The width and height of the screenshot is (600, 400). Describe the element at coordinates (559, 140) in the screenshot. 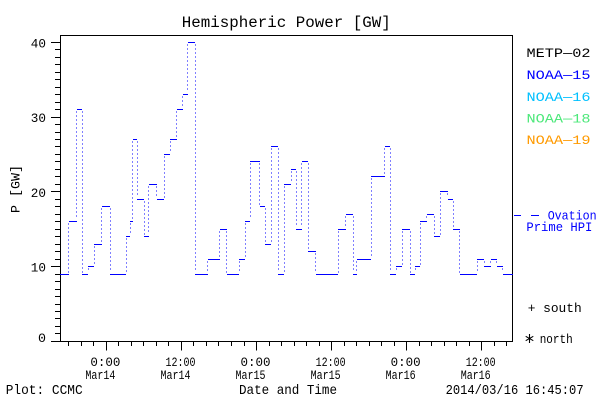

I see `svg-text: NOAA—19` at that location.